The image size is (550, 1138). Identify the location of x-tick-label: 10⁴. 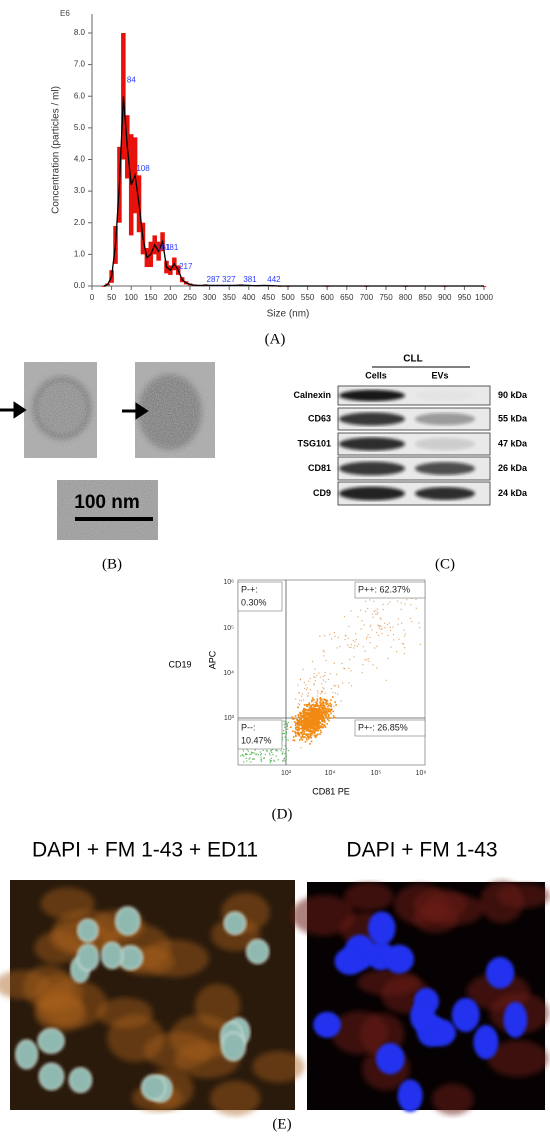
(330, 773).